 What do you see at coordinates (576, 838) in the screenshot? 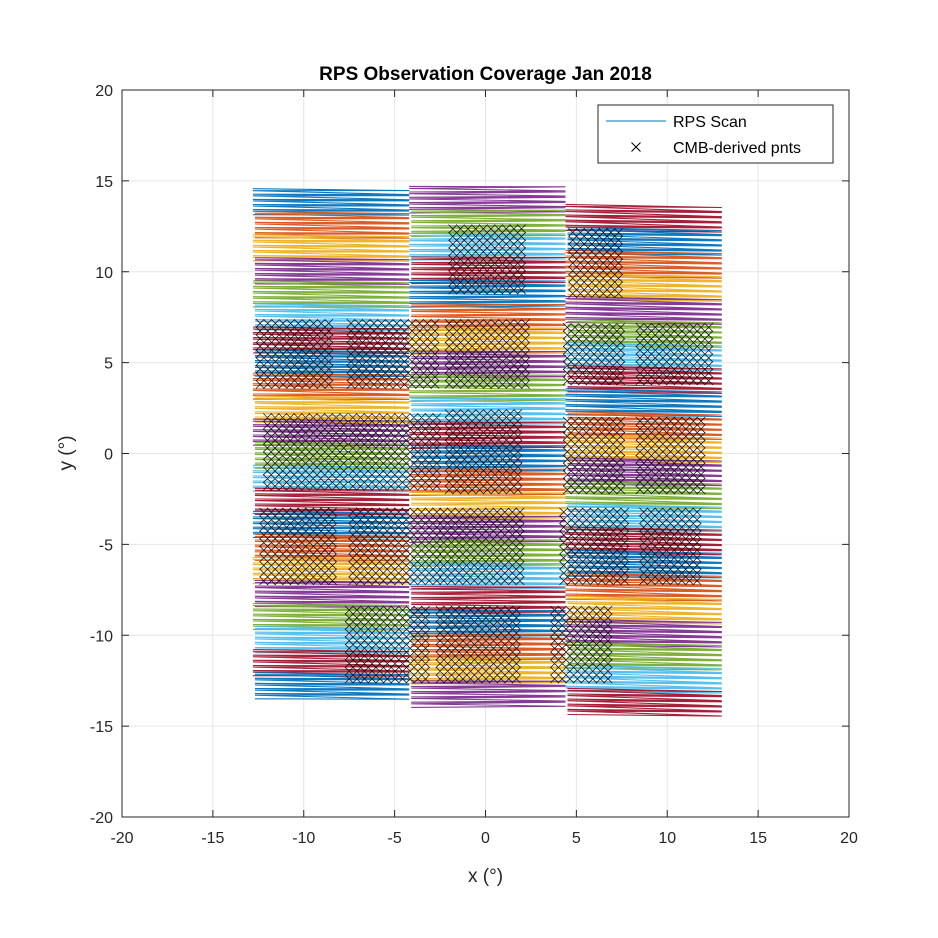
I see `x-tick-label: 5` at bounding box center [576, 838].